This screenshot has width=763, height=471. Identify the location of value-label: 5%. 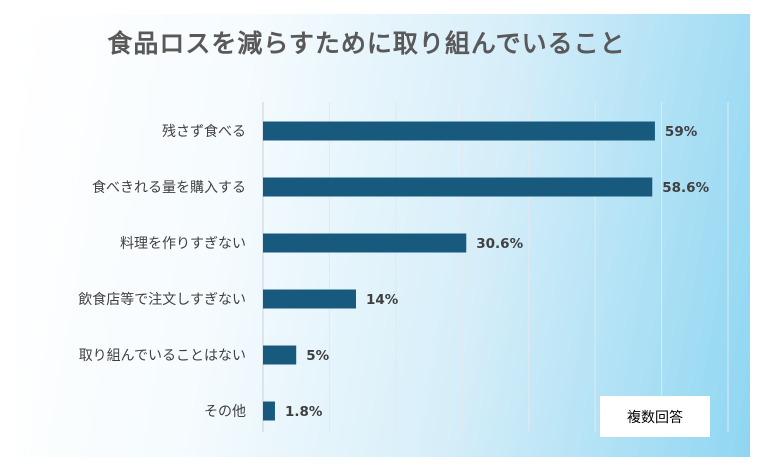
(317, 356).